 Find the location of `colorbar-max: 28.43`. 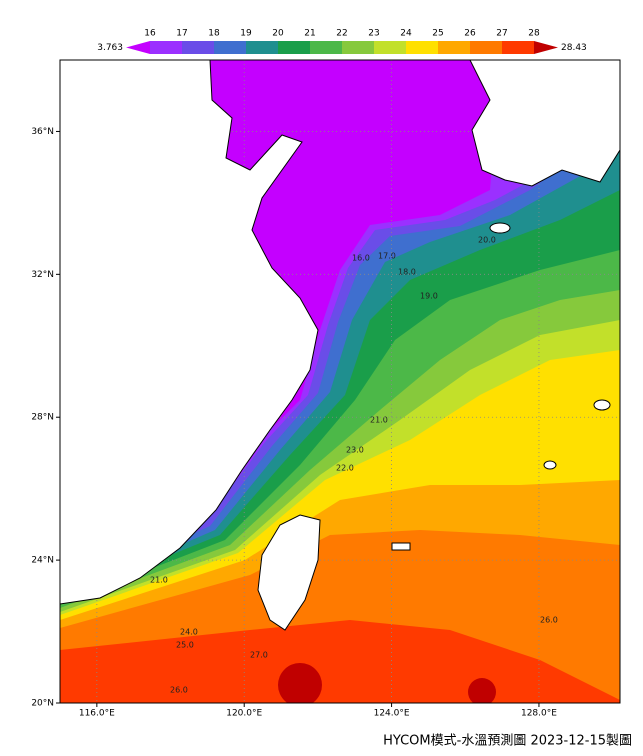

colorbar-max: 28.43 is located at coordinates (574, 48).